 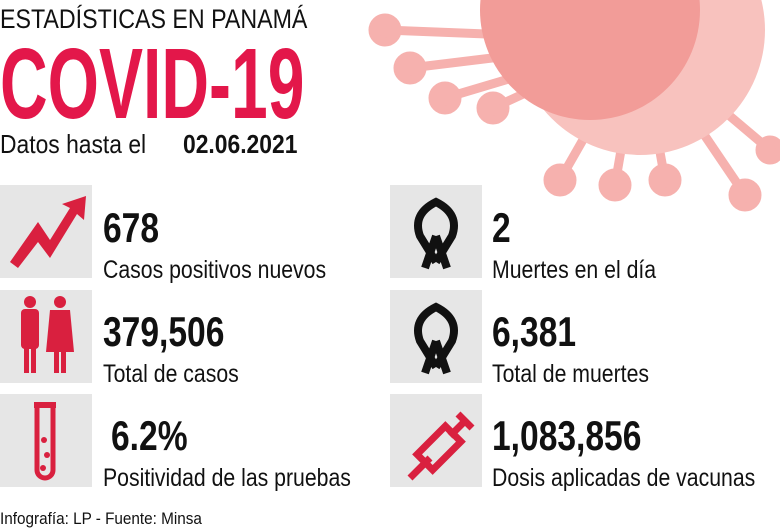 I want to click on stat-label: Total de casos, so click(x=171, y=373).